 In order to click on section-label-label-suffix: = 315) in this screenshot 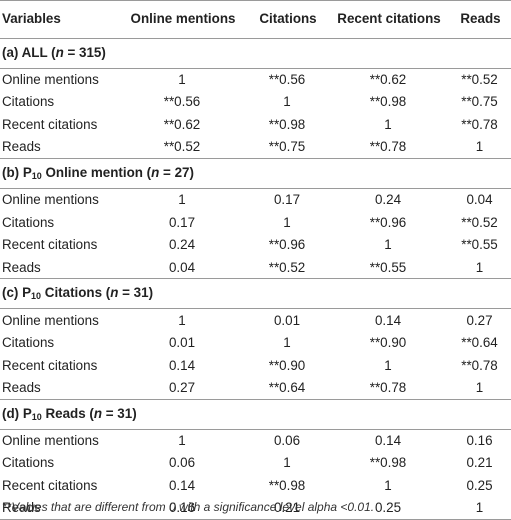, I will do `click(84, 52)`.